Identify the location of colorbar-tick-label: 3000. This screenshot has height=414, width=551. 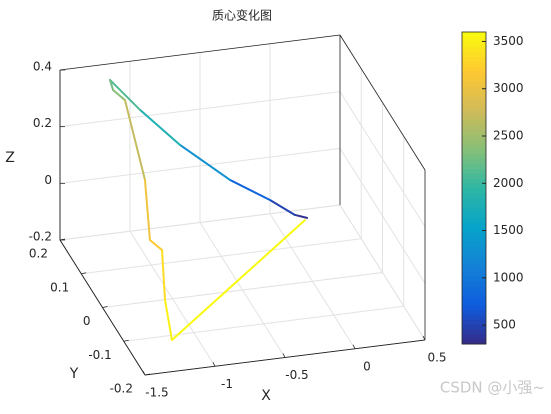
(508, 88).